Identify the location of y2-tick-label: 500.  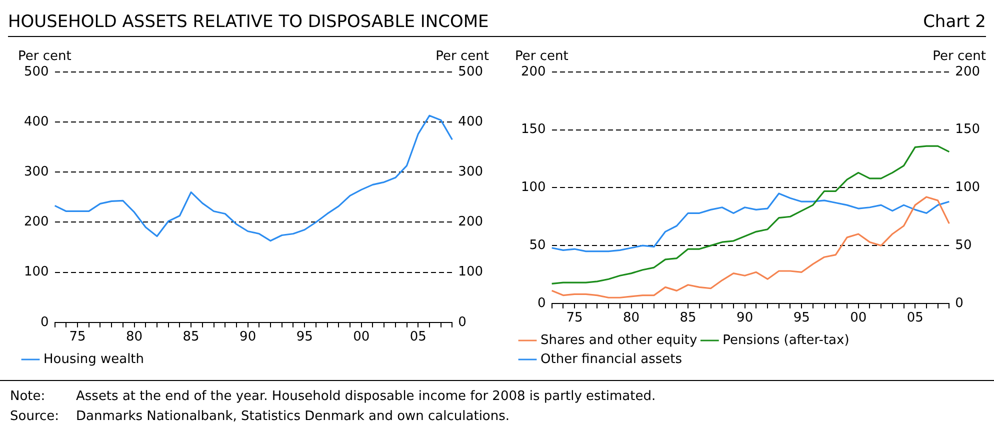
(471, 72).